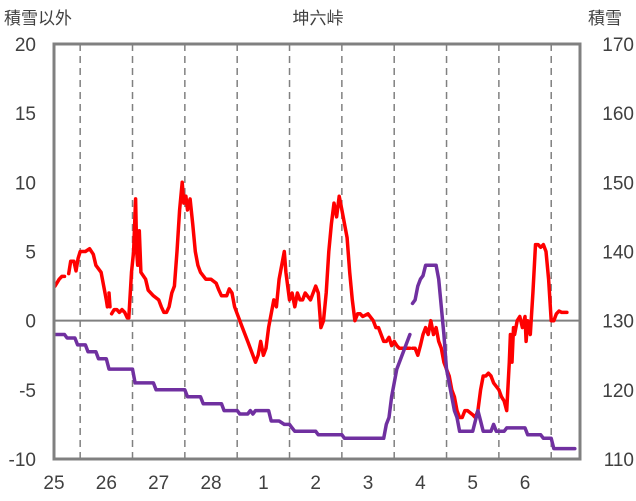  Describe the element at coordinates (472, 483) in the screenshot. I see `x-tick-label: 5` at that location.